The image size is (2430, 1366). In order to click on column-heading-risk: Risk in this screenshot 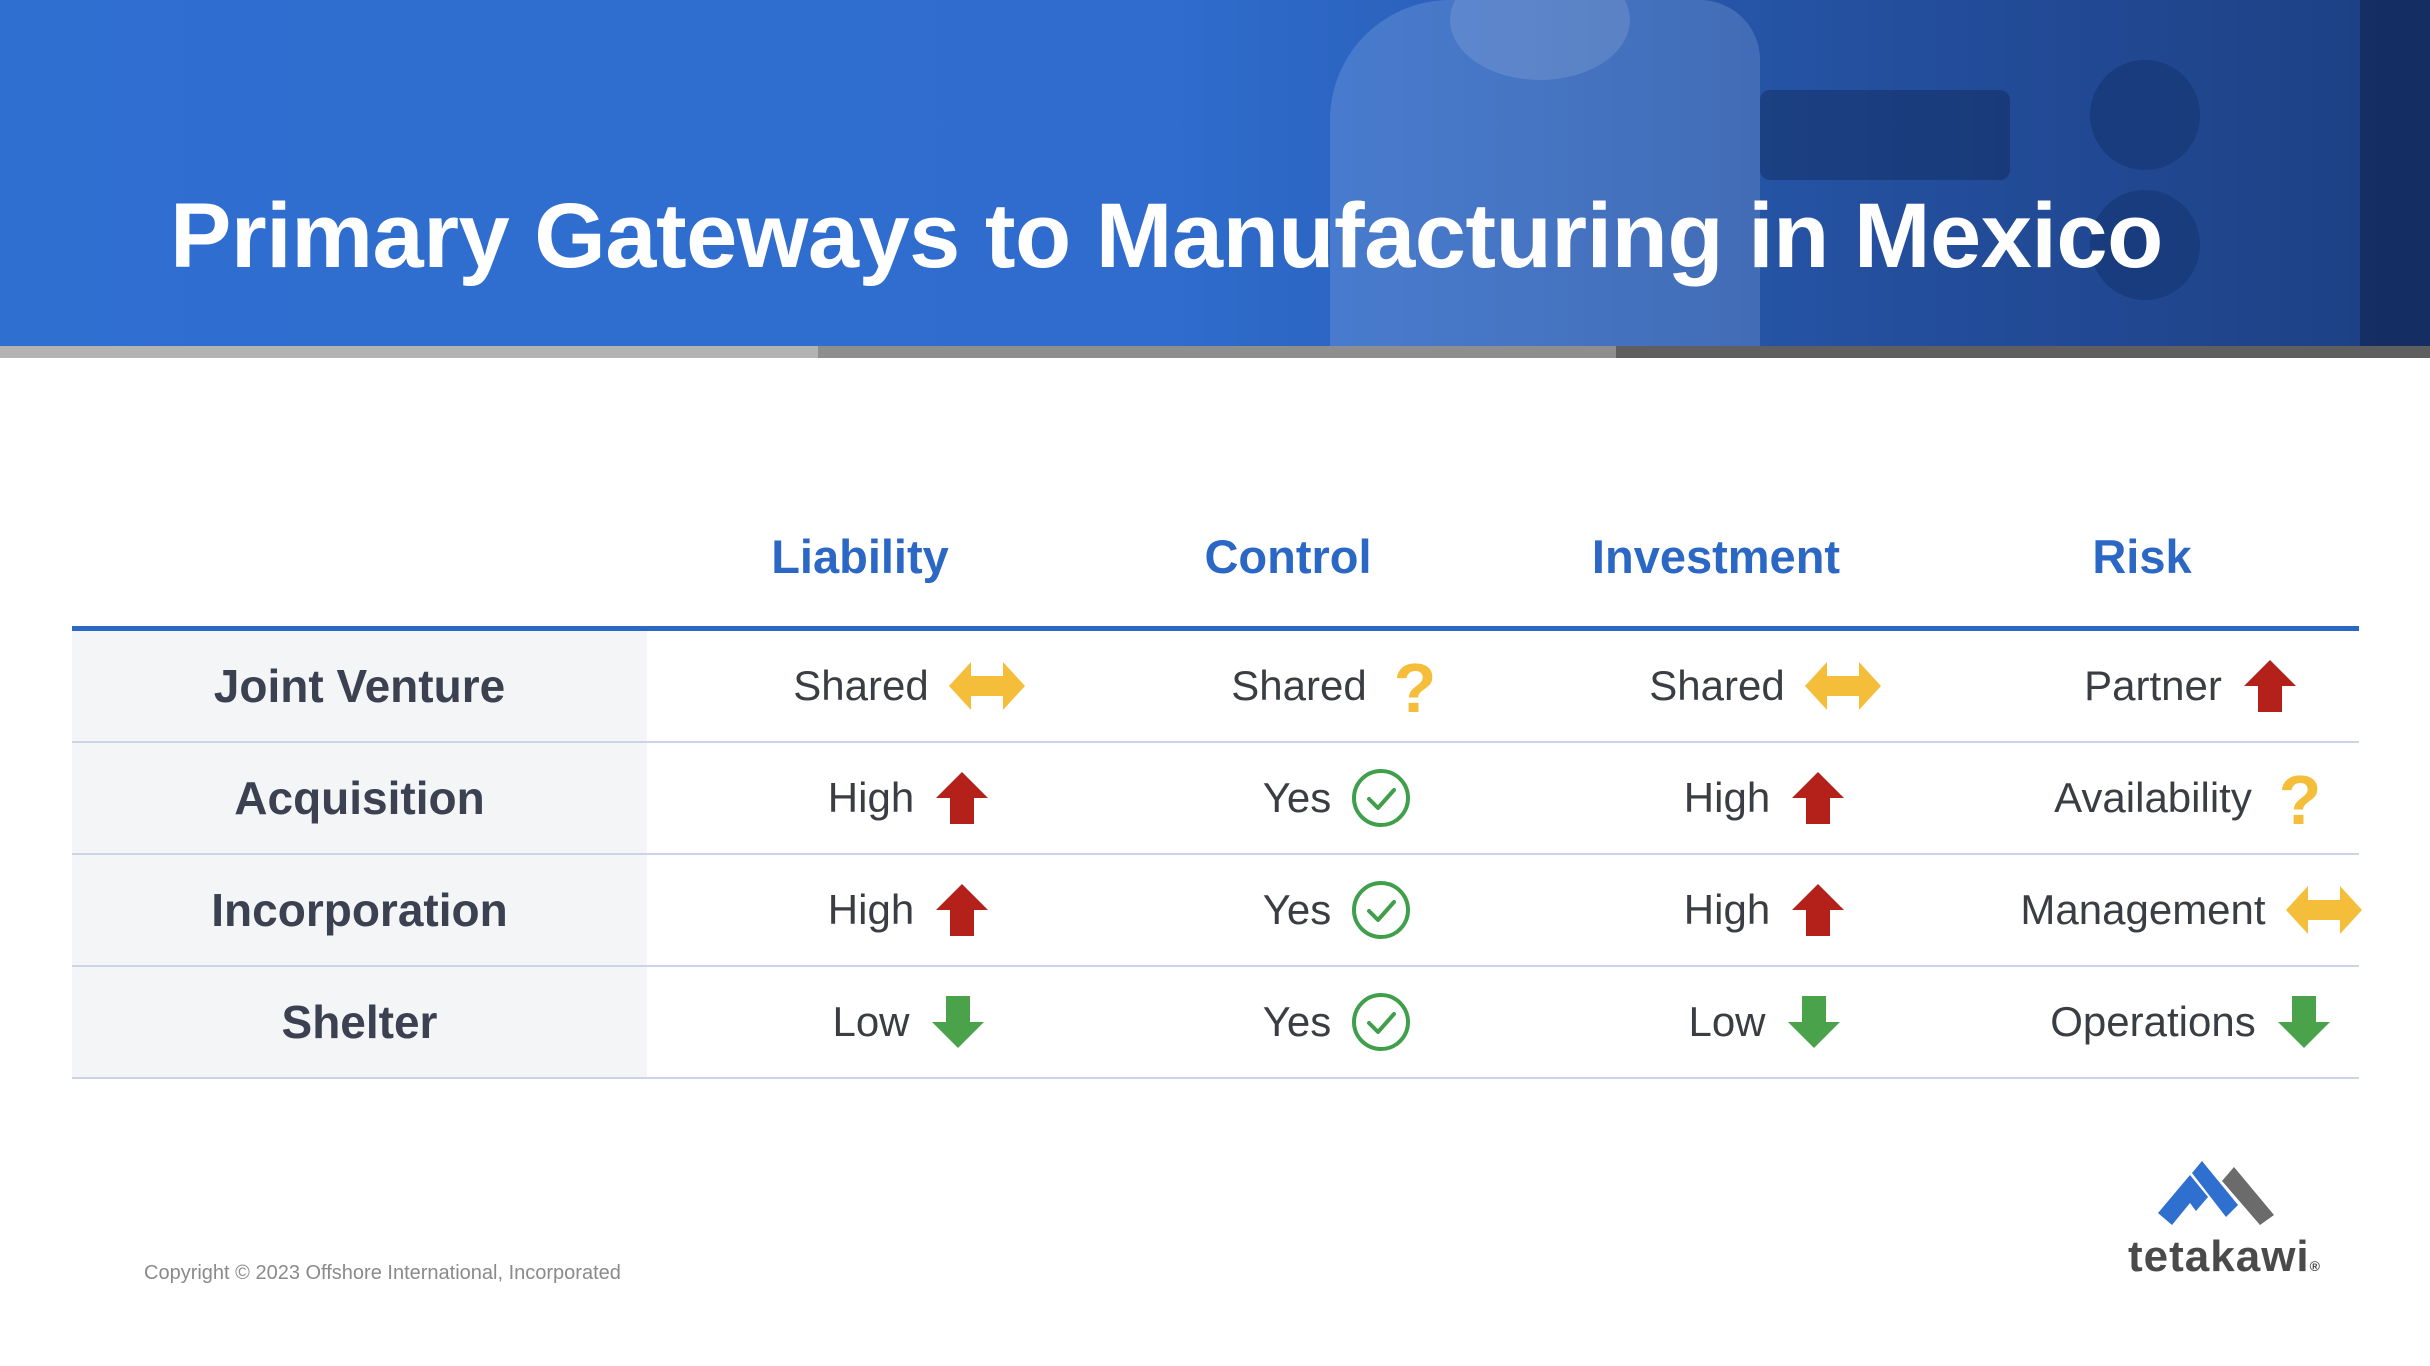, I will do `click(2142, 556)`.